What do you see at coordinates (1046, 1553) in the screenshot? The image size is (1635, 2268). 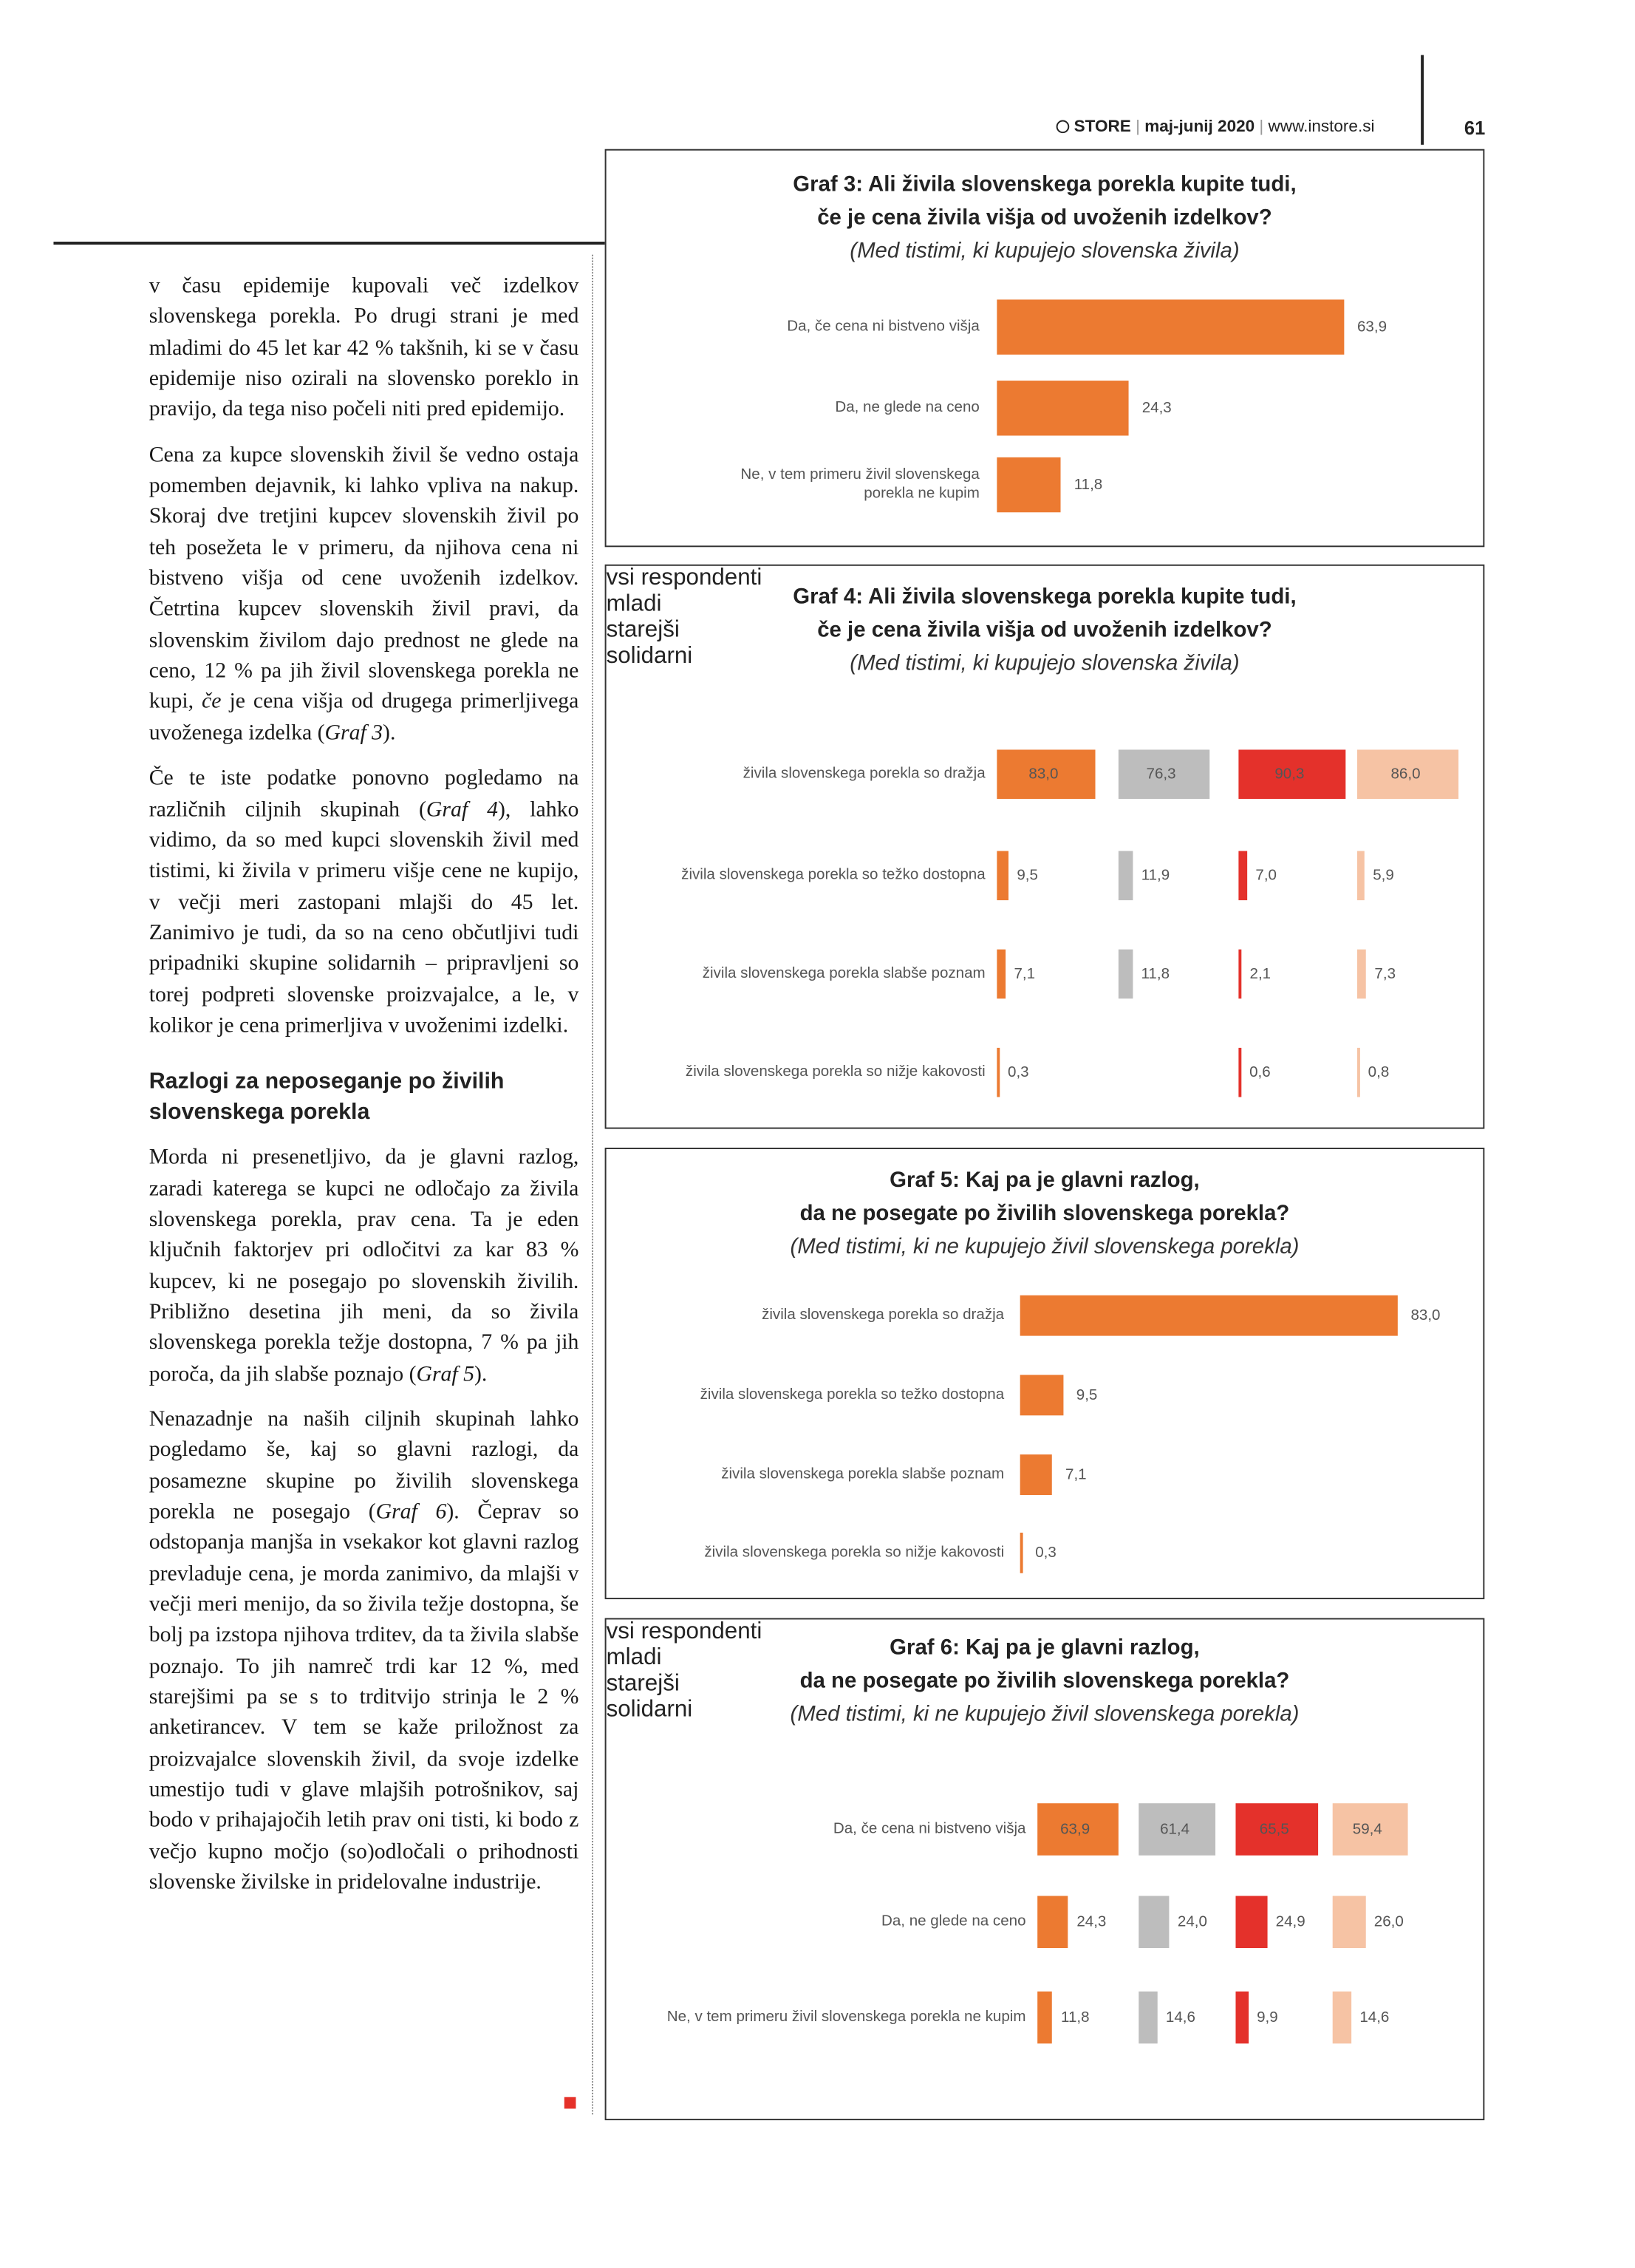 I see `value-label: 0,3` at bounding box center [1046, 1553].